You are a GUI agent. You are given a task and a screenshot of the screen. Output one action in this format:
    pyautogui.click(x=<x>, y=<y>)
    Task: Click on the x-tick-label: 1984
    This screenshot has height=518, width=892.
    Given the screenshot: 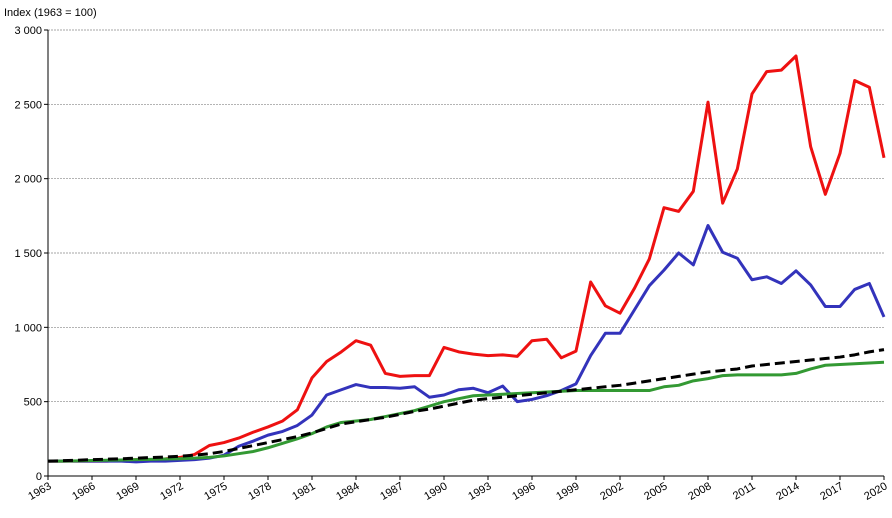 What is the action you would take?
    pyautogui.click(x=347, y=491)
    